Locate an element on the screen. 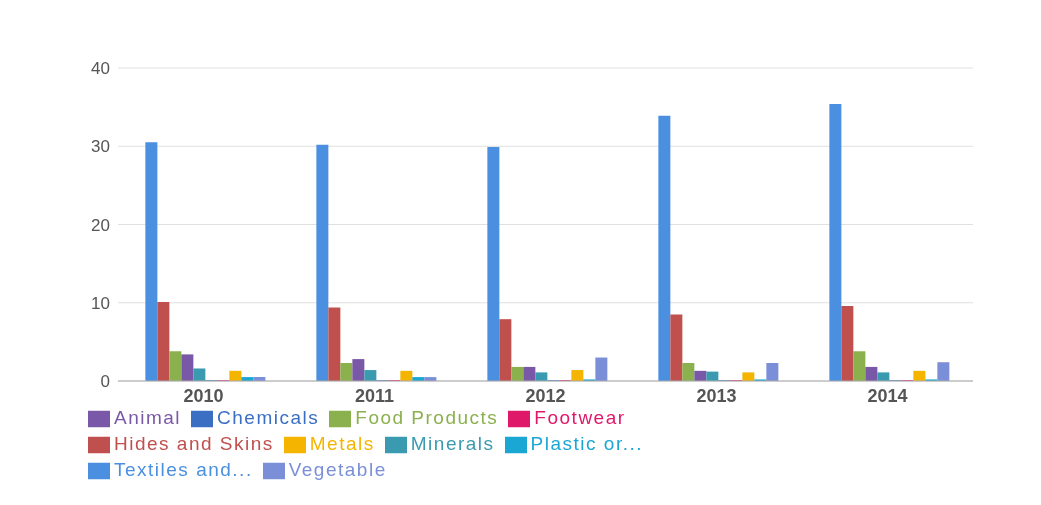  legend-label: Metals is located at coordinates (342, 443).